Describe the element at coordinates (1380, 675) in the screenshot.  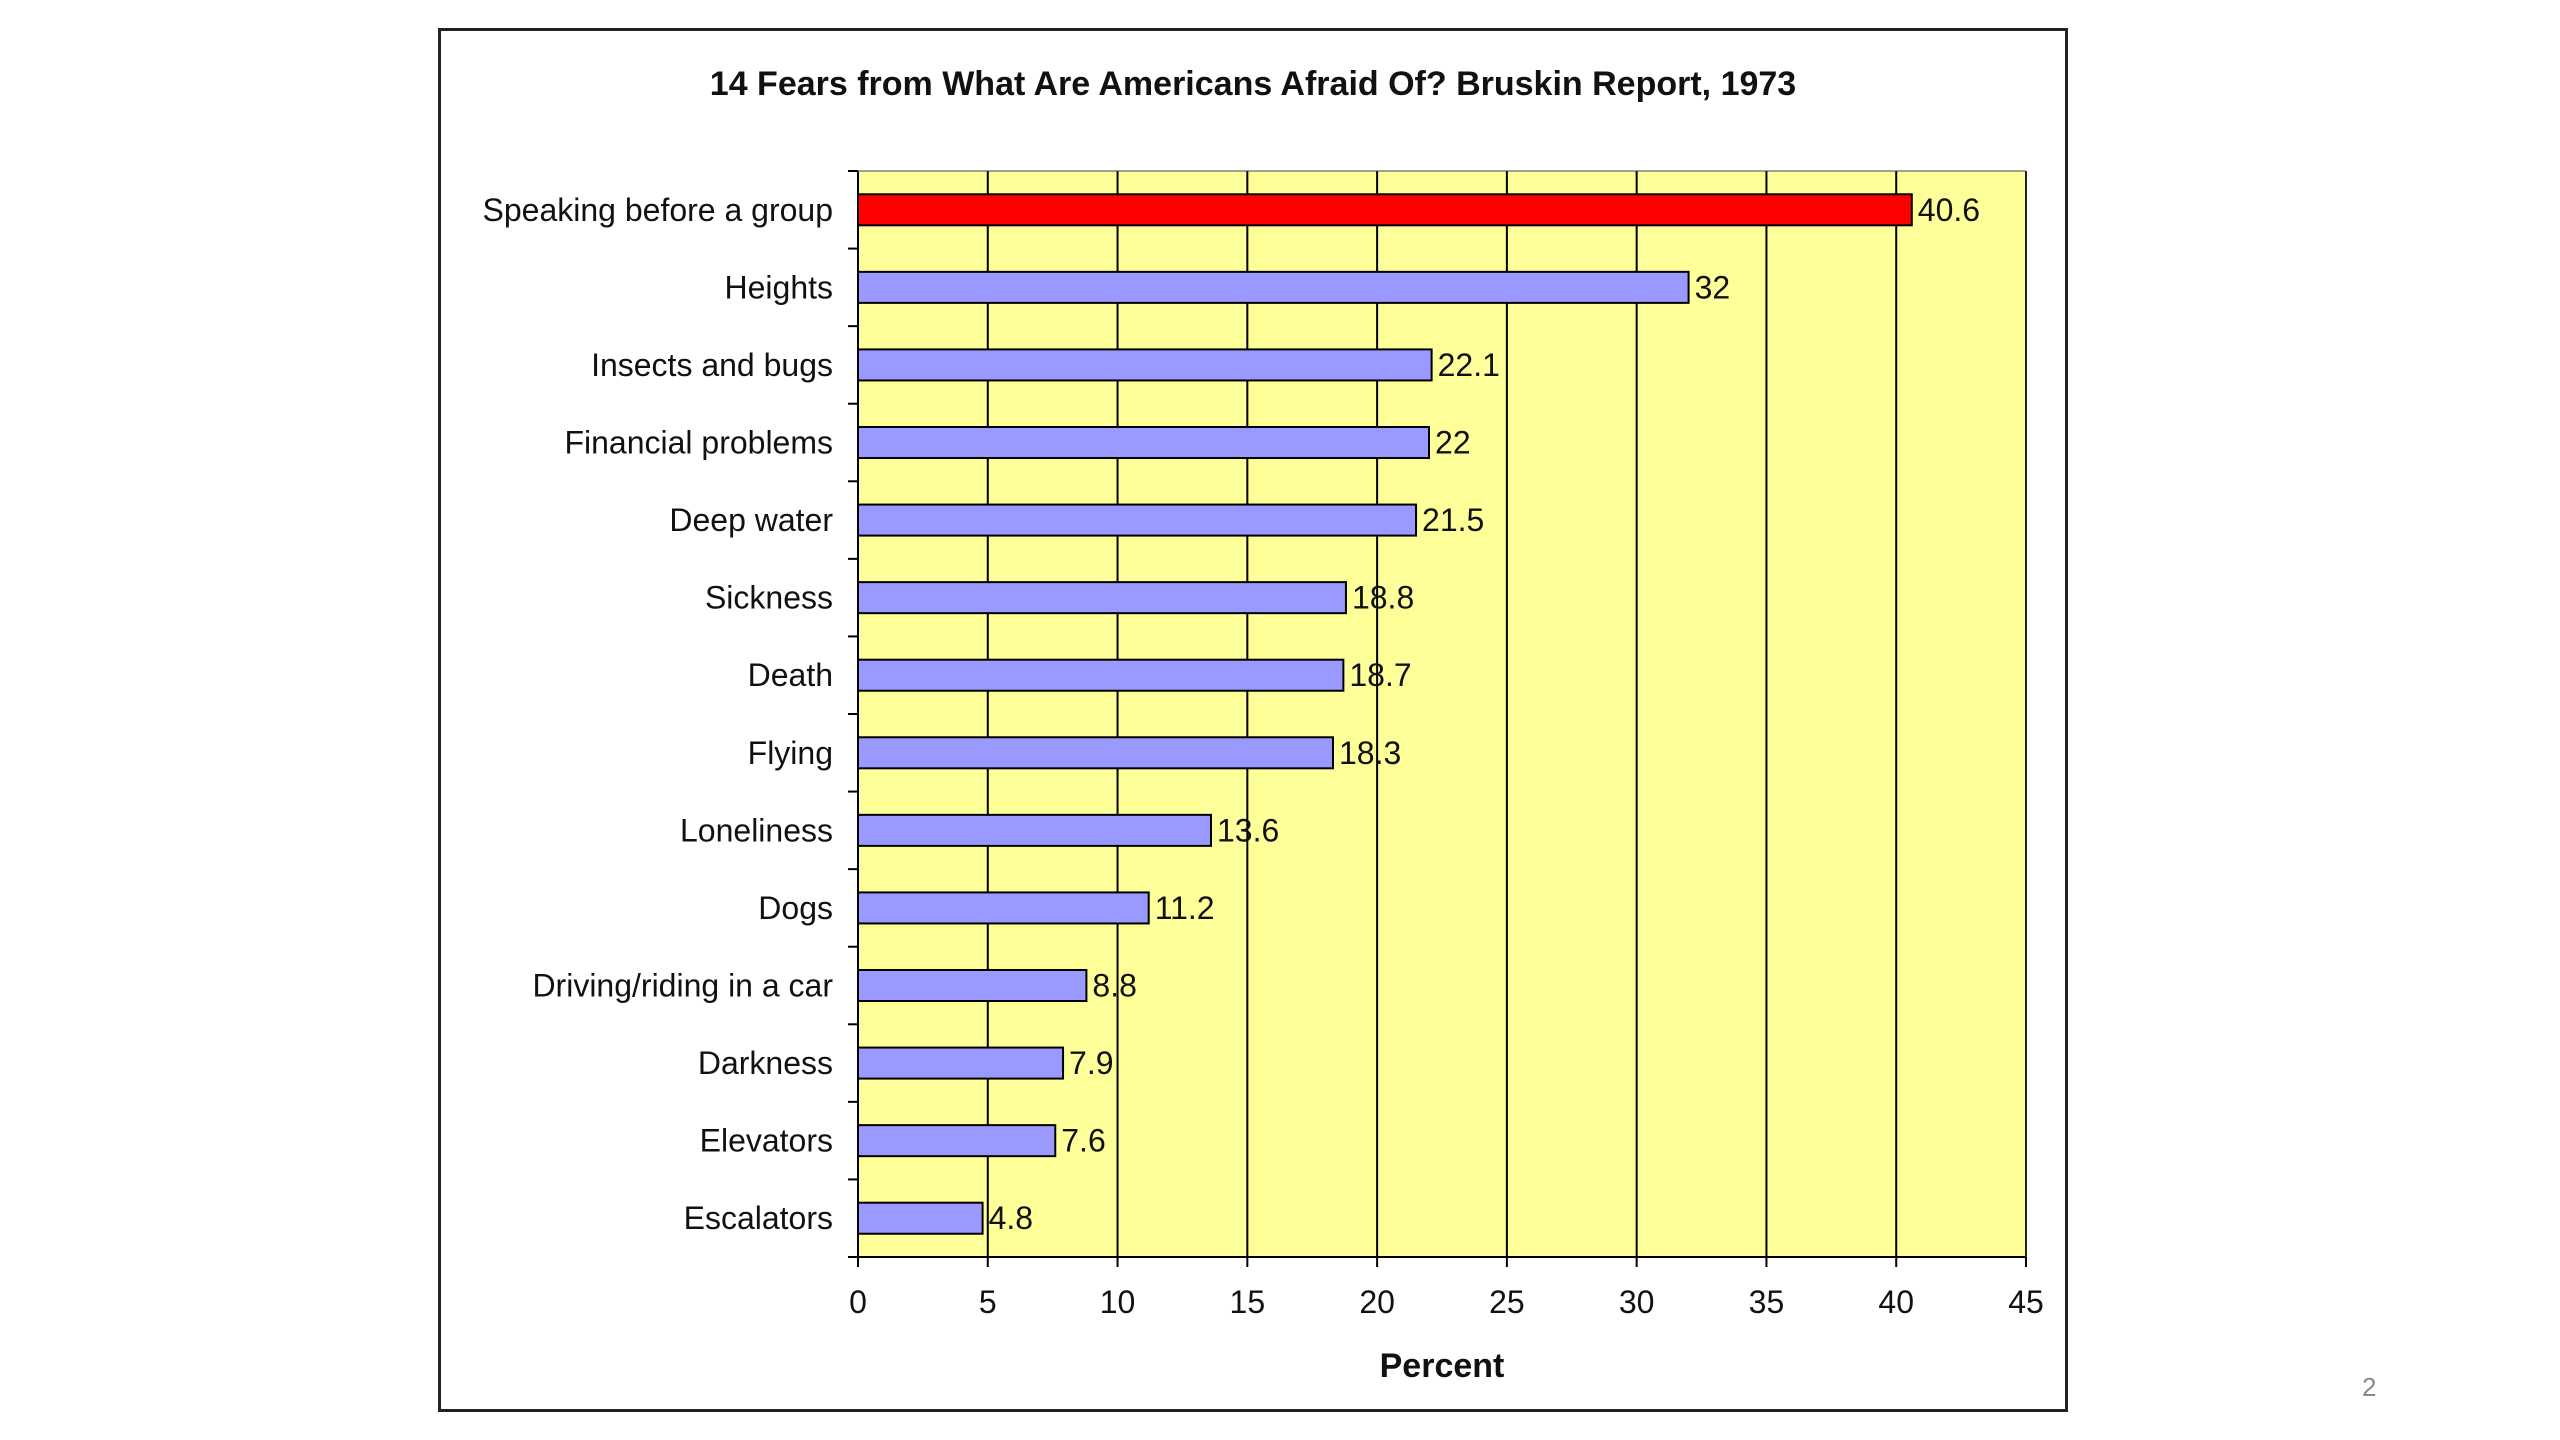
I see `data-label: 18.7` at that location.